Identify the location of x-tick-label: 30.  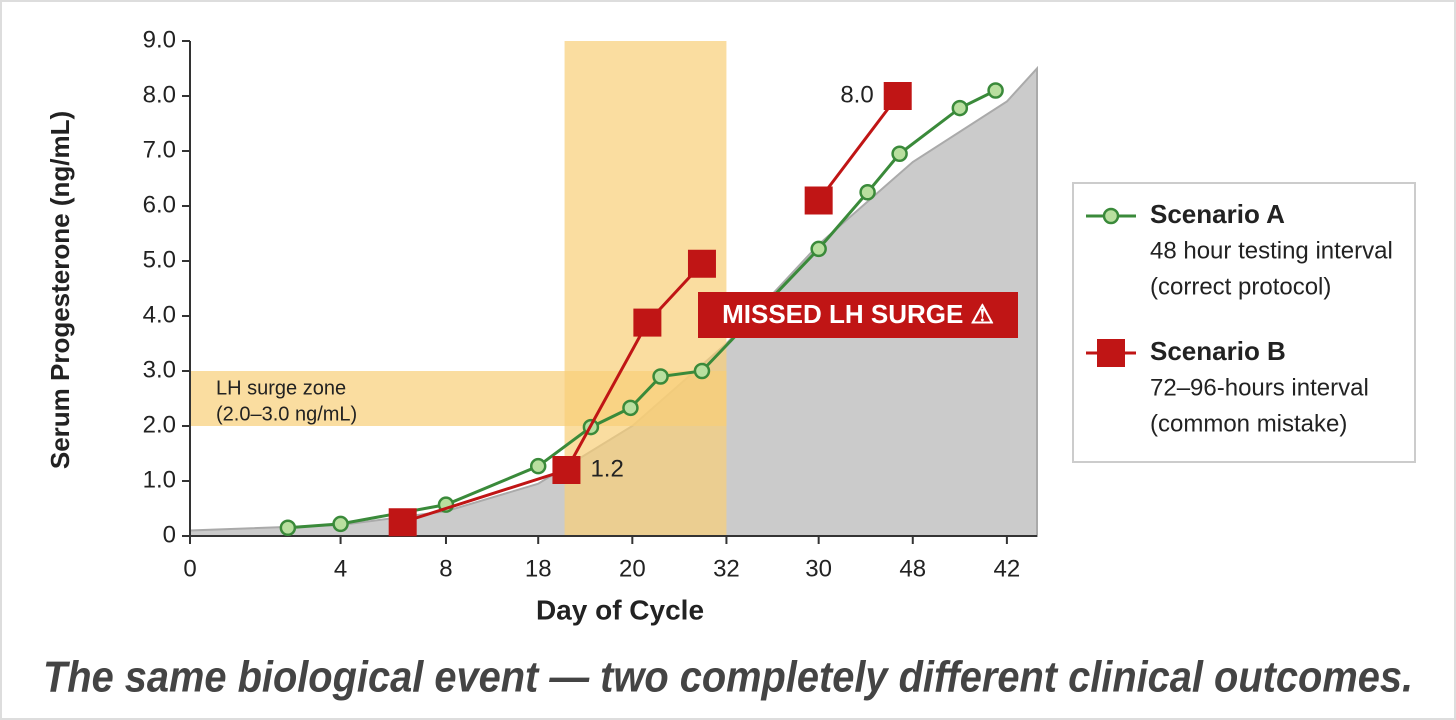
(818, 568).